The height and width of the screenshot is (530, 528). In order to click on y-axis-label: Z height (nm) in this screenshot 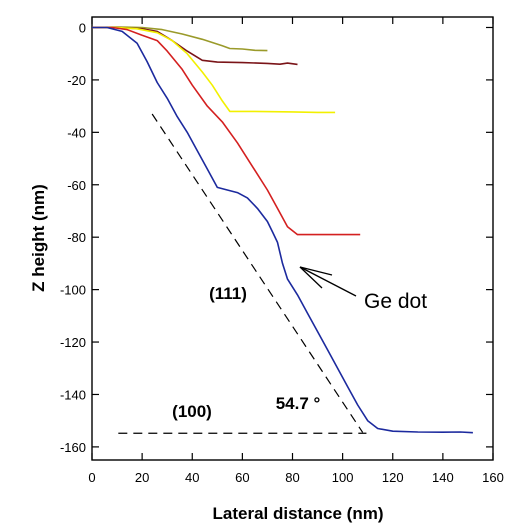, I will do `click(38, 238)`.